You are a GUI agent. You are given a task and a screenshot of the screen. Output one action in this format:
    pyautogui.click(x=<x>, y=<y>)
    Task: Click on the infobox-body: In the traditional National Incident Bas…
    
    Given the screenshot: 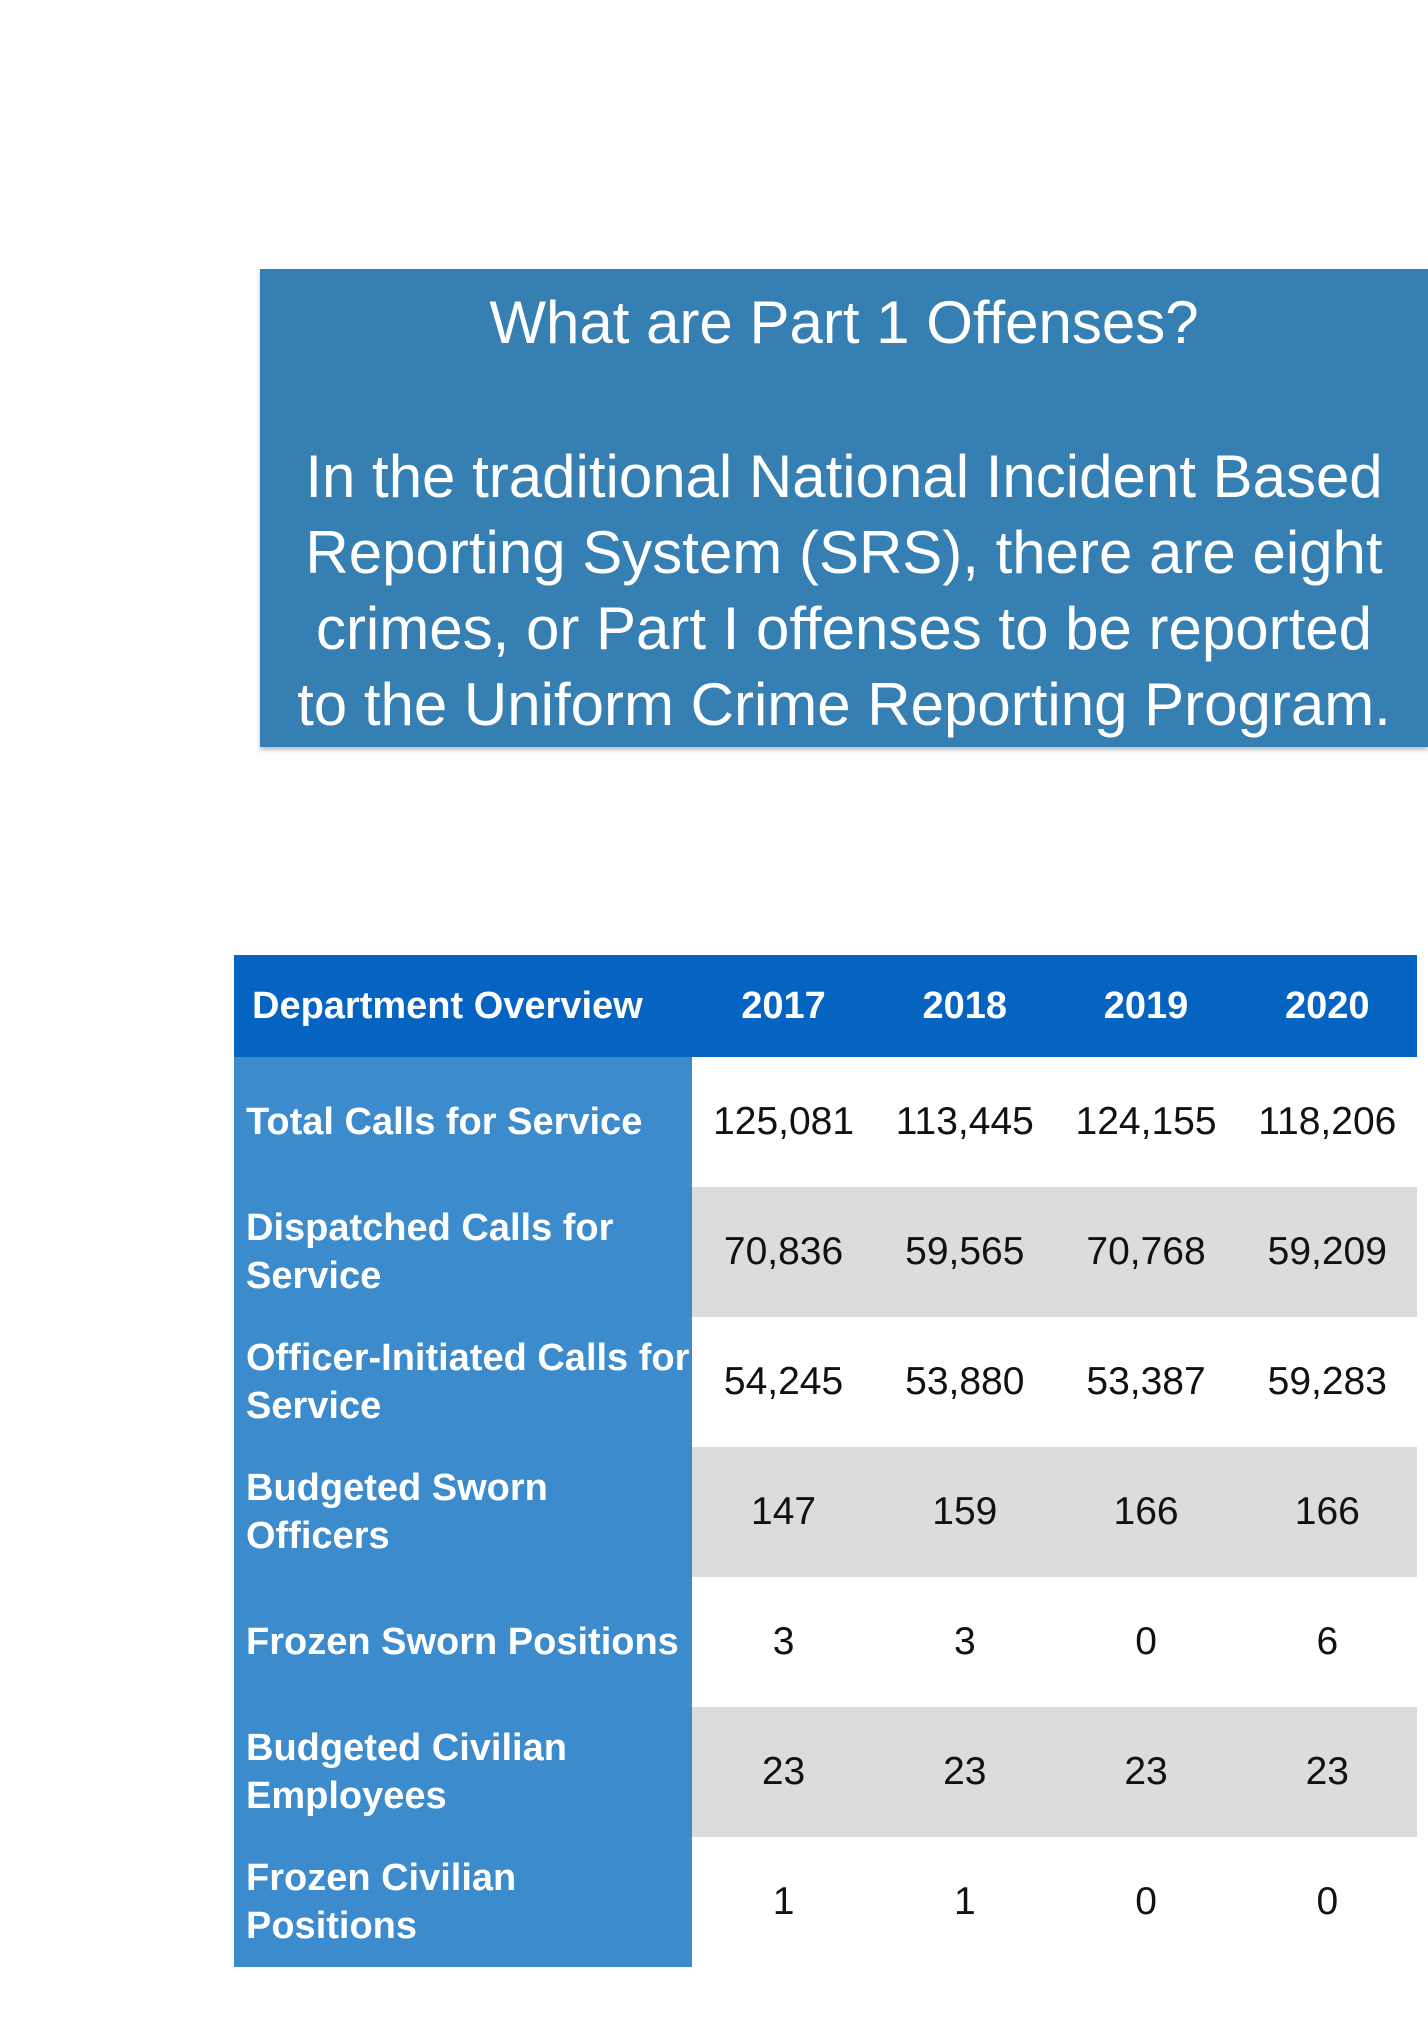 What is the action you would take?
    pyautogui.click(x=844, y=591)
    